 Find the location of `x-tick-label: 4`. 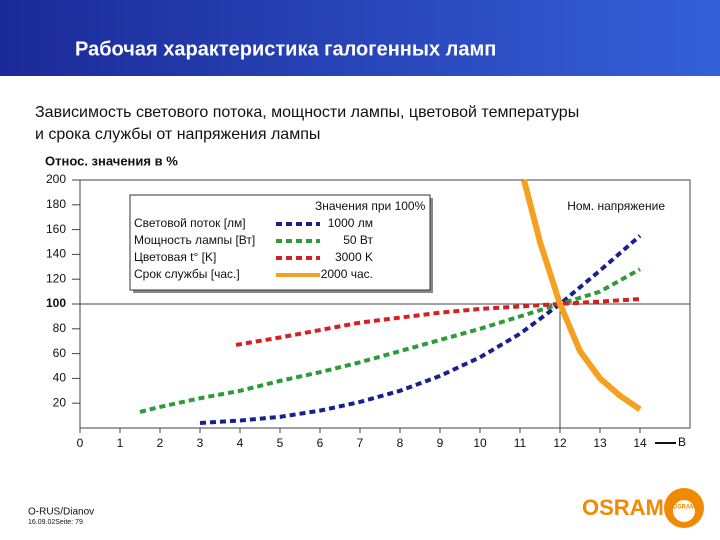

x-tick-label: 4 is located at coordinates (240, 443).